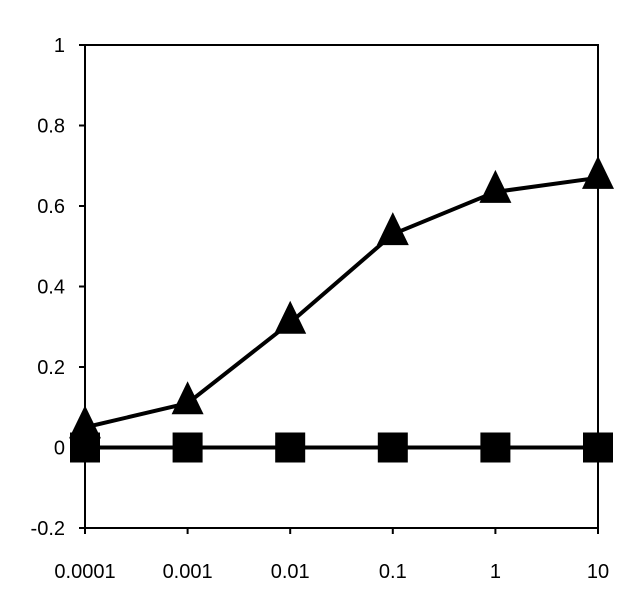  Describe the element at coordinates (48, 529) in the screenshot. I see `y-tick-label: -0.2` at that location.